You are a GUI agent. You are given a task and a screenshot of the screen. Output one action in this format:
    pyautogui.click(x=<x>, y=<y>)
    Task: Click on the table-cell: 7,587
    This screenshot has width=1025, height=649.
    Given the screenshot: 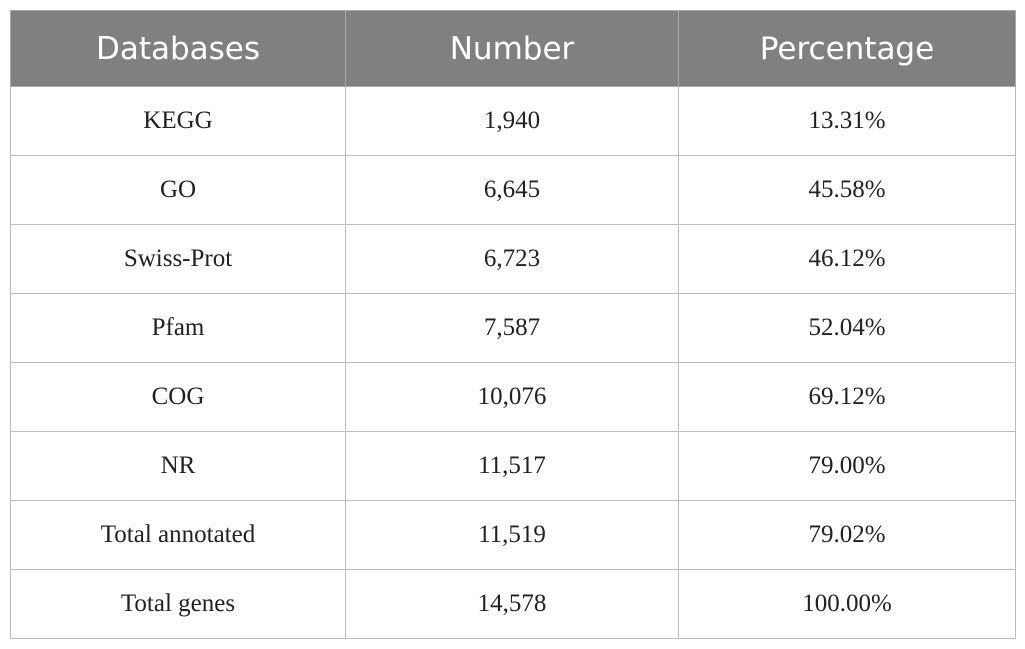 What is the action you would take?
    pyautogui.click(x=512, y=328)
    